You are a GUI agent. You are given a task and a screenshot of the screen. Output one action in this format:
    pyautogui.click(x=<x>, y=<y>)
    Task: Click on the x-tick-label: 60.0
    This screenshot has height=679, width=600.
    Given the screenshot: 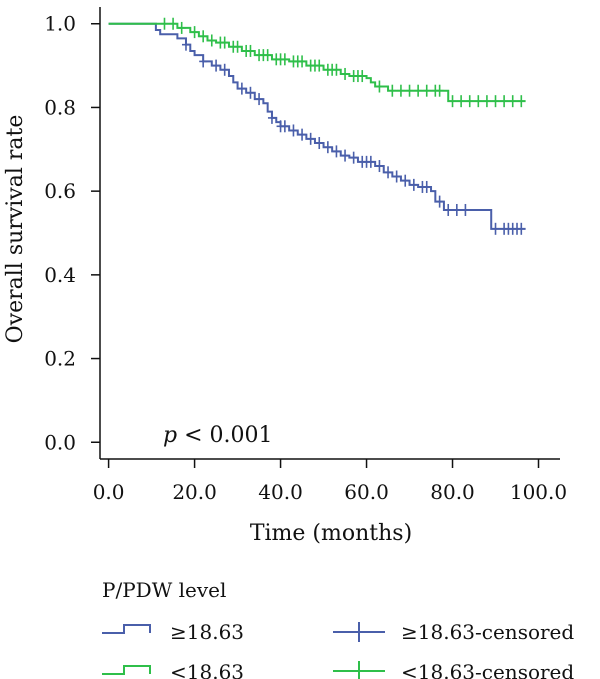 What is the action you would take?
    pyautogui.click(x=366, y=492)
    